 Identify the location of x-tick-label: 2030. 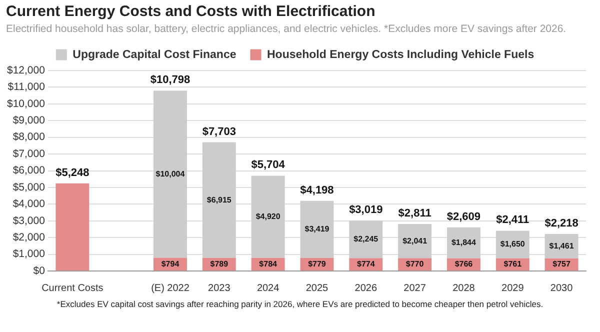
(562, 288).